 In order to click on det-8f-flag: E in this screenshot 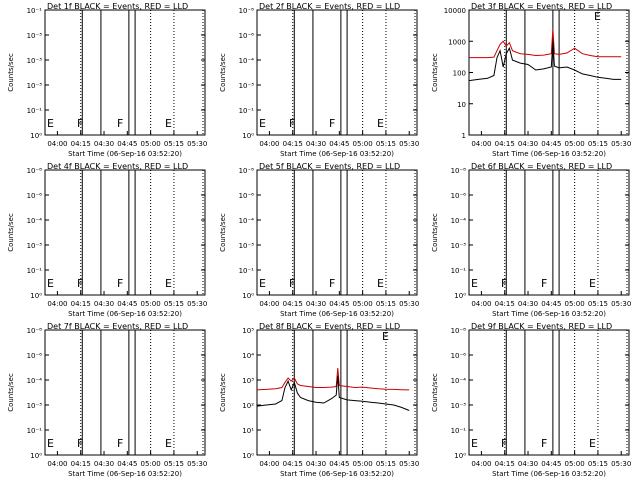, I will do `click(385, 336)`.